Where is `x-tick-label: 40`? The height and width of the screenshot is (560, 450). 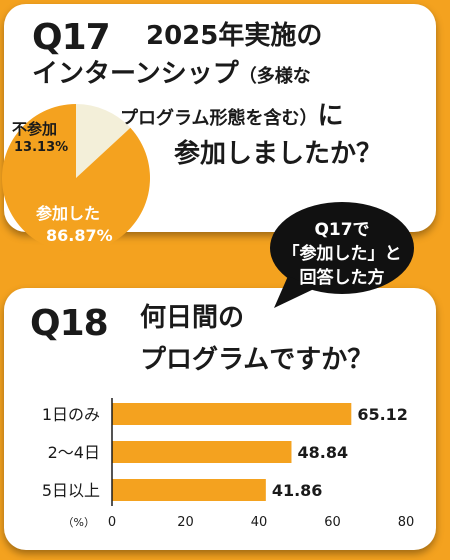
x-tick-label: 40 is located at coordinates (259, 522).